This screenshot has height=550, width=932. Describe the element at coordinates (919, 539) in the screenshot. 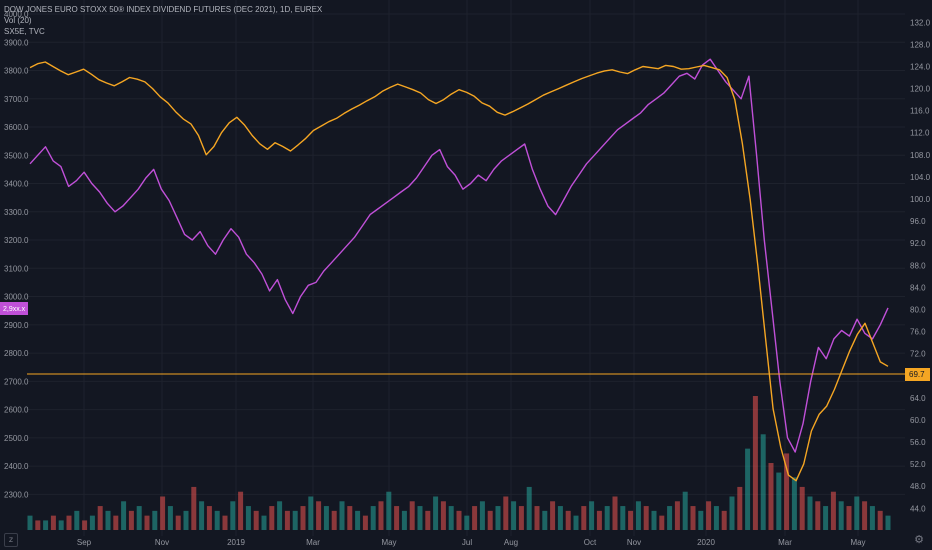

I see `settings-gear-icon: ⚙` at that location.